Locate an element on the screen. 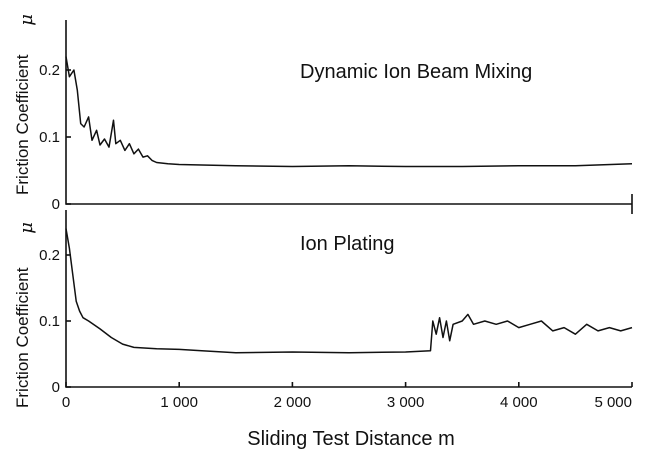 This screenshot has height=455, width=660. x-tick-label: 2 000 is located at coordinates (293, 402).